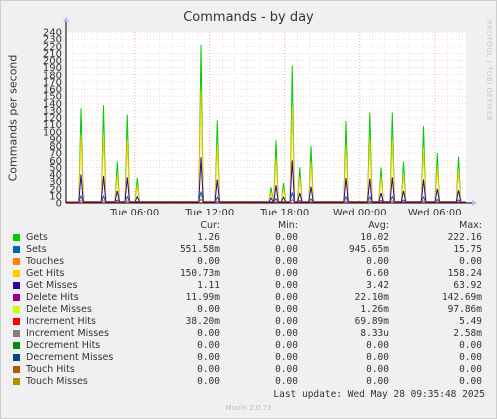  What do you see at coordinates (52, 75) in the screenshot?
I see `y-tick-label: 180` at bounding box center [52, 75].